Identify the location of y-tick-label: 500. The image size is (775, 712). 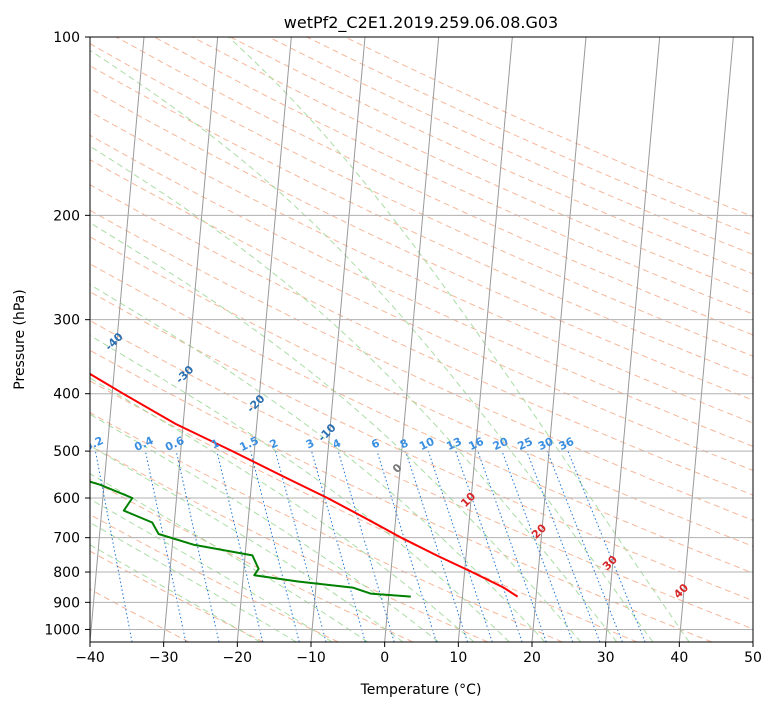
(66, 452).